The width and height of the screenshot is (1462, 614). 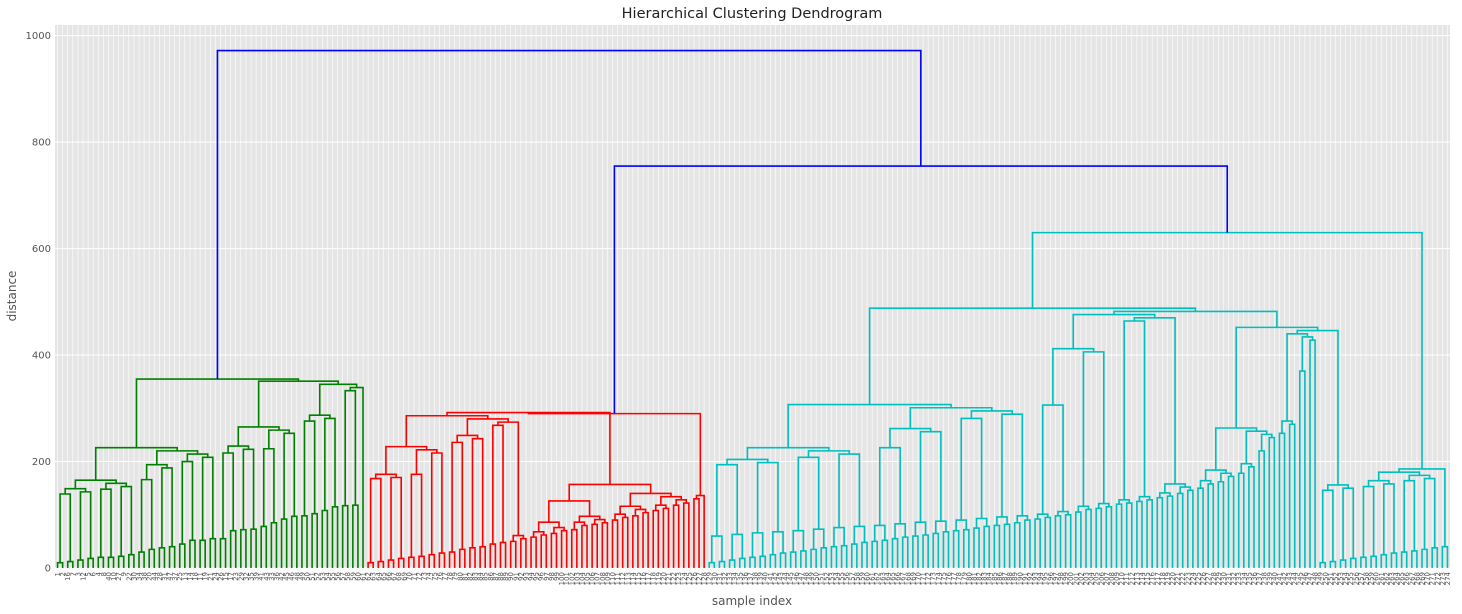 I want to click on y-tick-label-0: 0, so click(x=48, y=569).